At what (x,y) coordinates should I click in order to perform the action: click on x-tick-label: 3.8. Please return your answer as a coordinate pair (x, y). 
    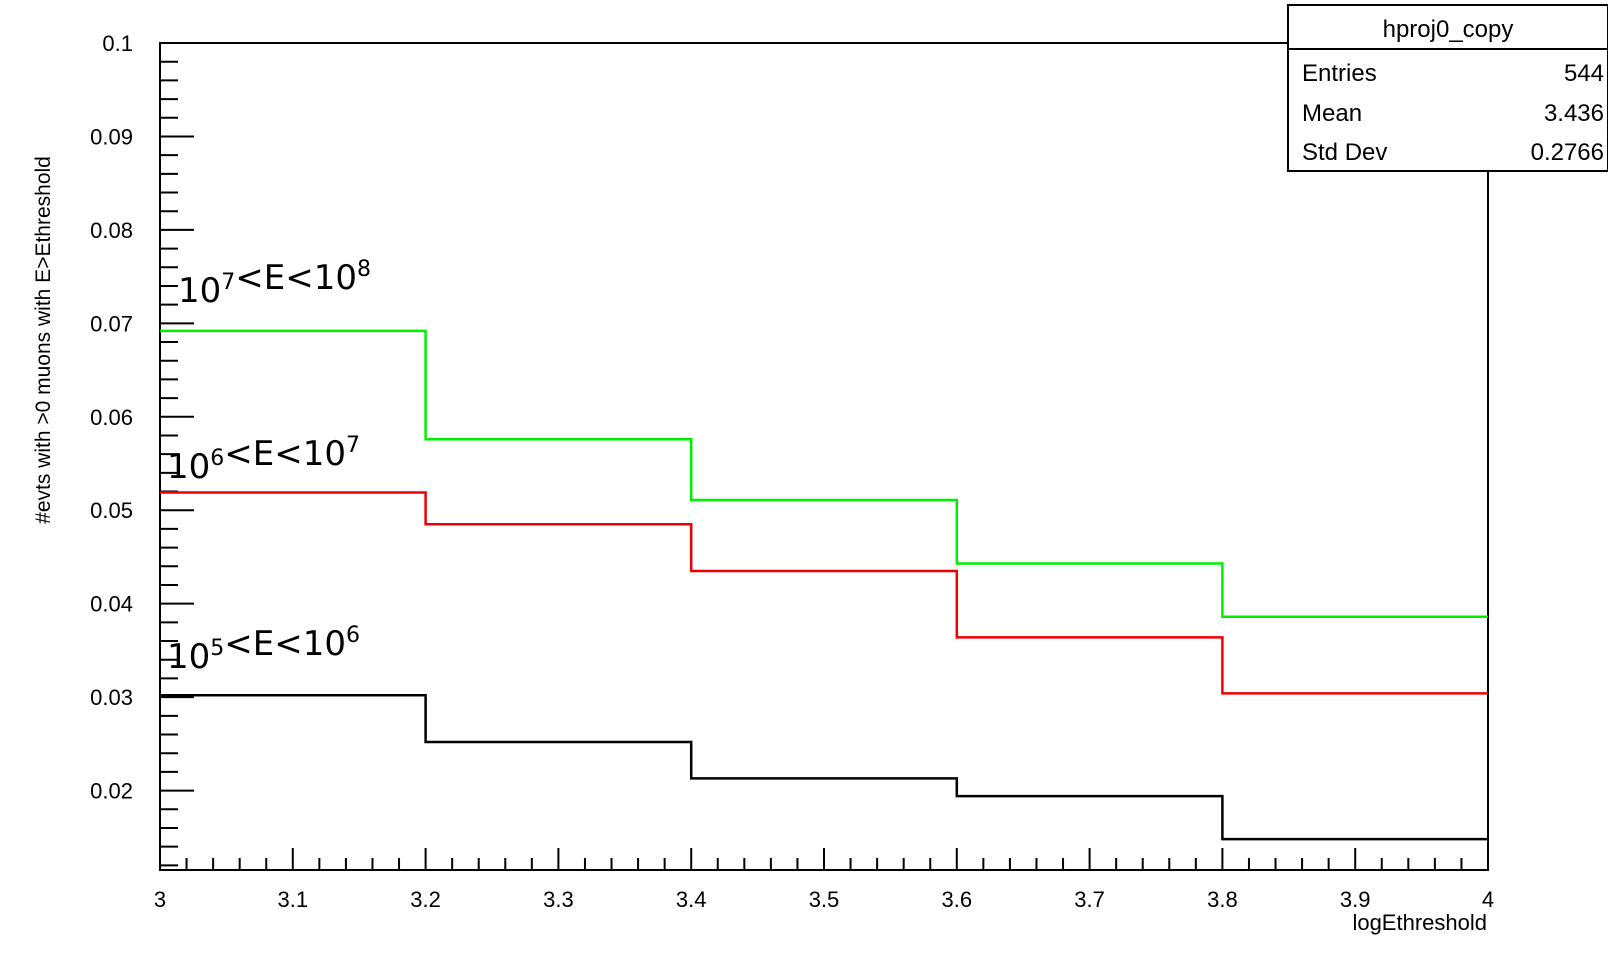
    Looking at the image, I should click on (1222, 899).